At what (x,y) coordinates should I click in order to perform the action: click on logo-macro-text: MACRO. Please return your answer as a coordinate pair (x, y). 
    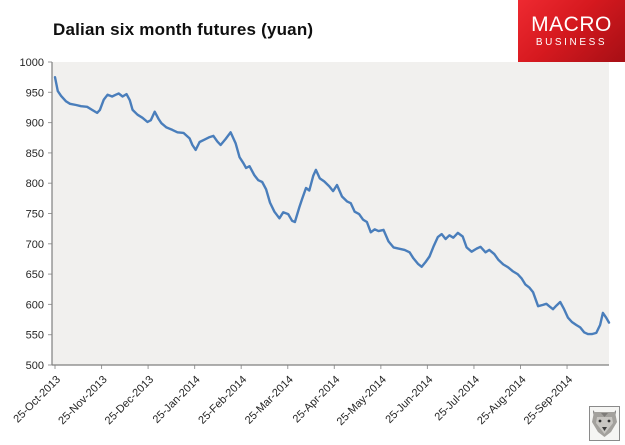
    Looking at the image, I should click on (571, 24).